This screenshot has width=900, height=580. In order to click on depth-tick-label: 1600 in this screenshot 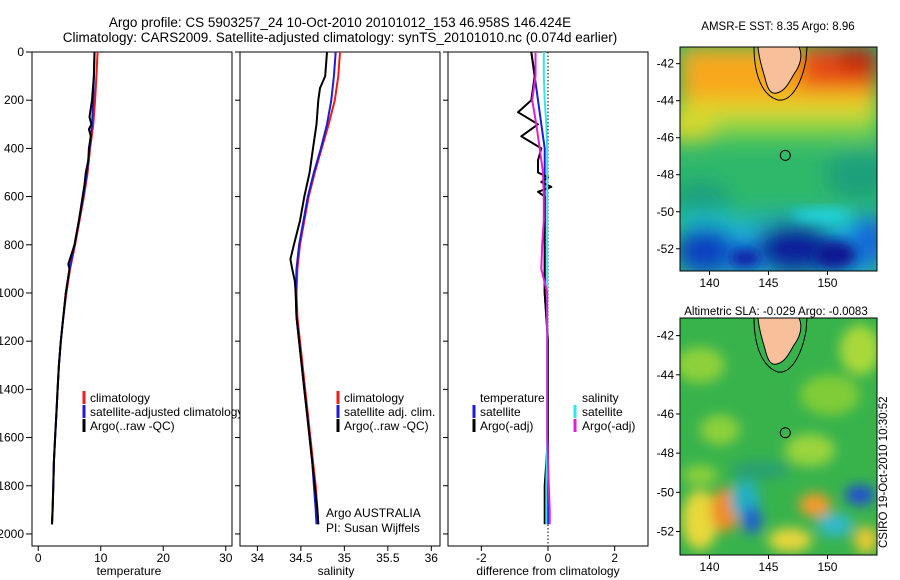, I will do `click(12, 438)`.